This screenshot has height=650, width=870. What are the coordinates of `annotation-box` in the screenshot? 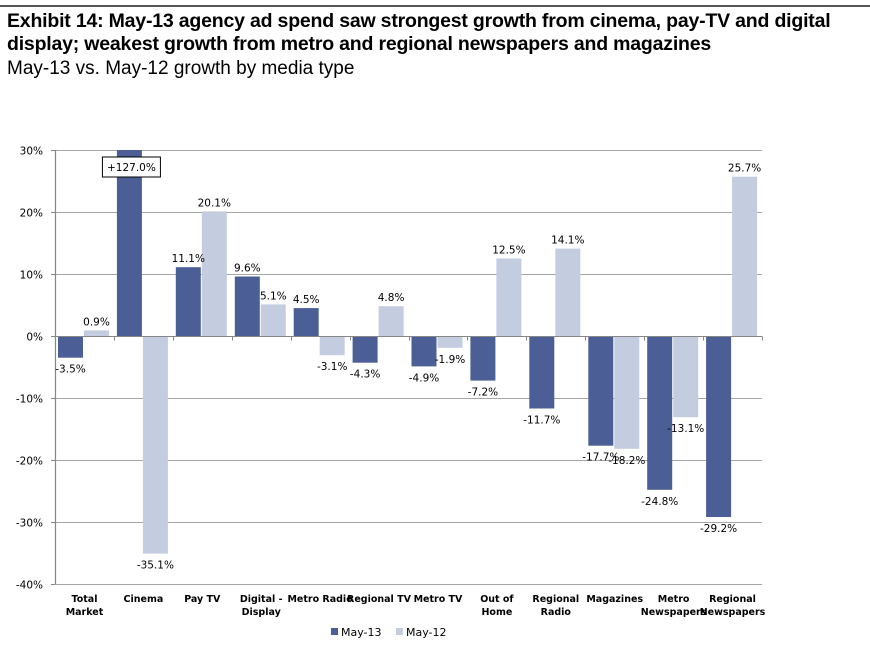 It's located at (131, 167).